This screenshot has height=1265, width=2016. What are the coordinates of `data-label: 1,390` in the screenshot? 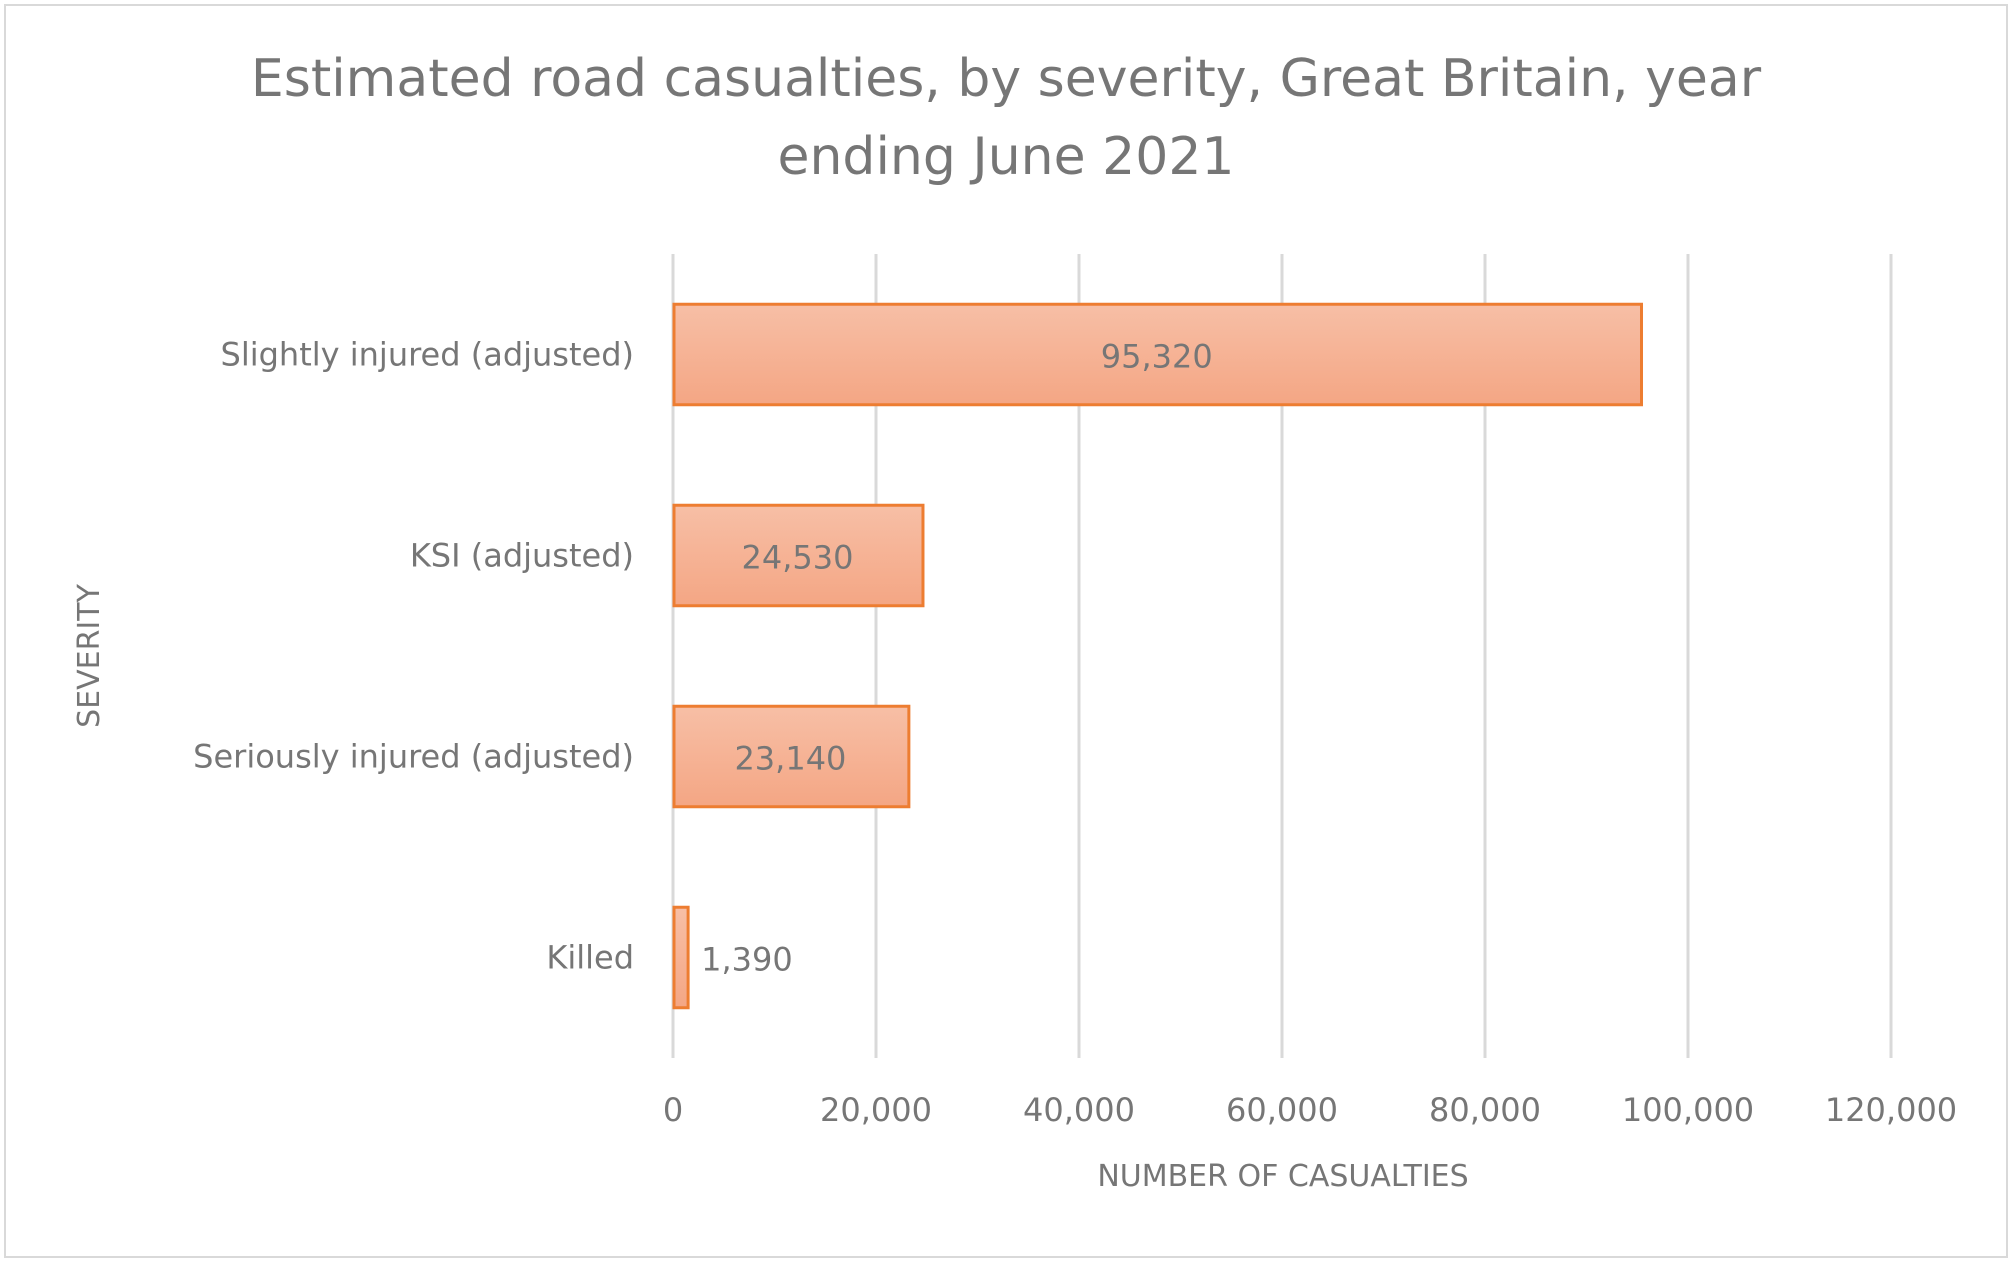 It's located at (747, 960).